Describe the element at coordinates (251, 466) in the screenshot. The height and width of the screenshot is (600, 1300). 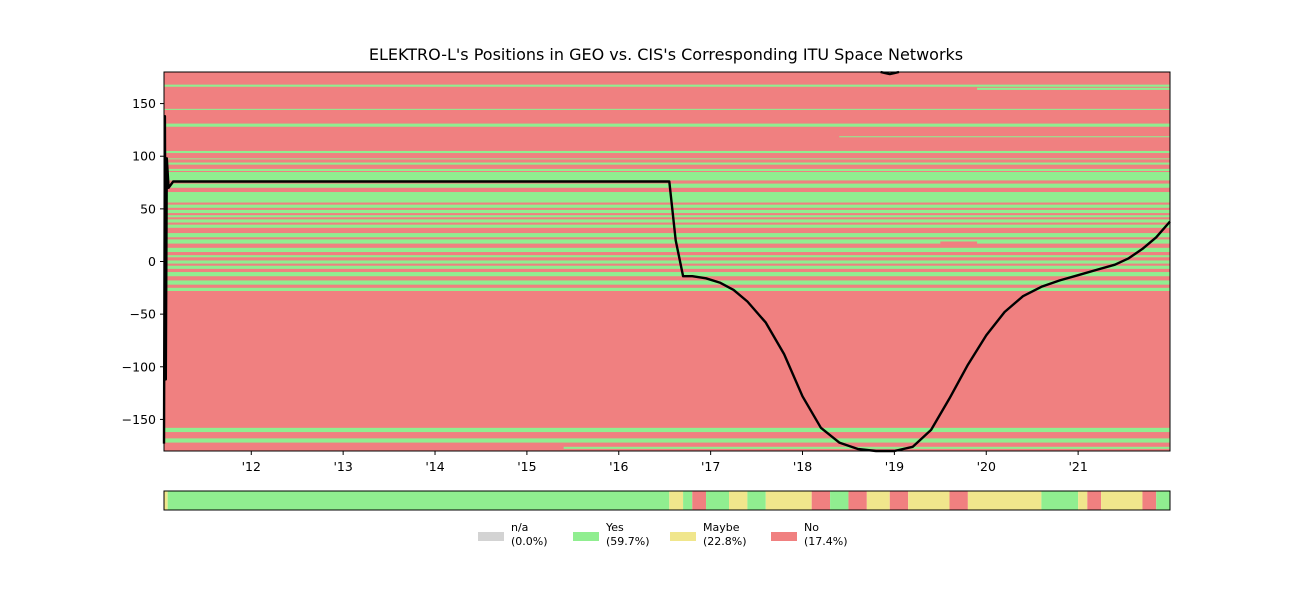
I see `x-tick-label: '12` at that location.